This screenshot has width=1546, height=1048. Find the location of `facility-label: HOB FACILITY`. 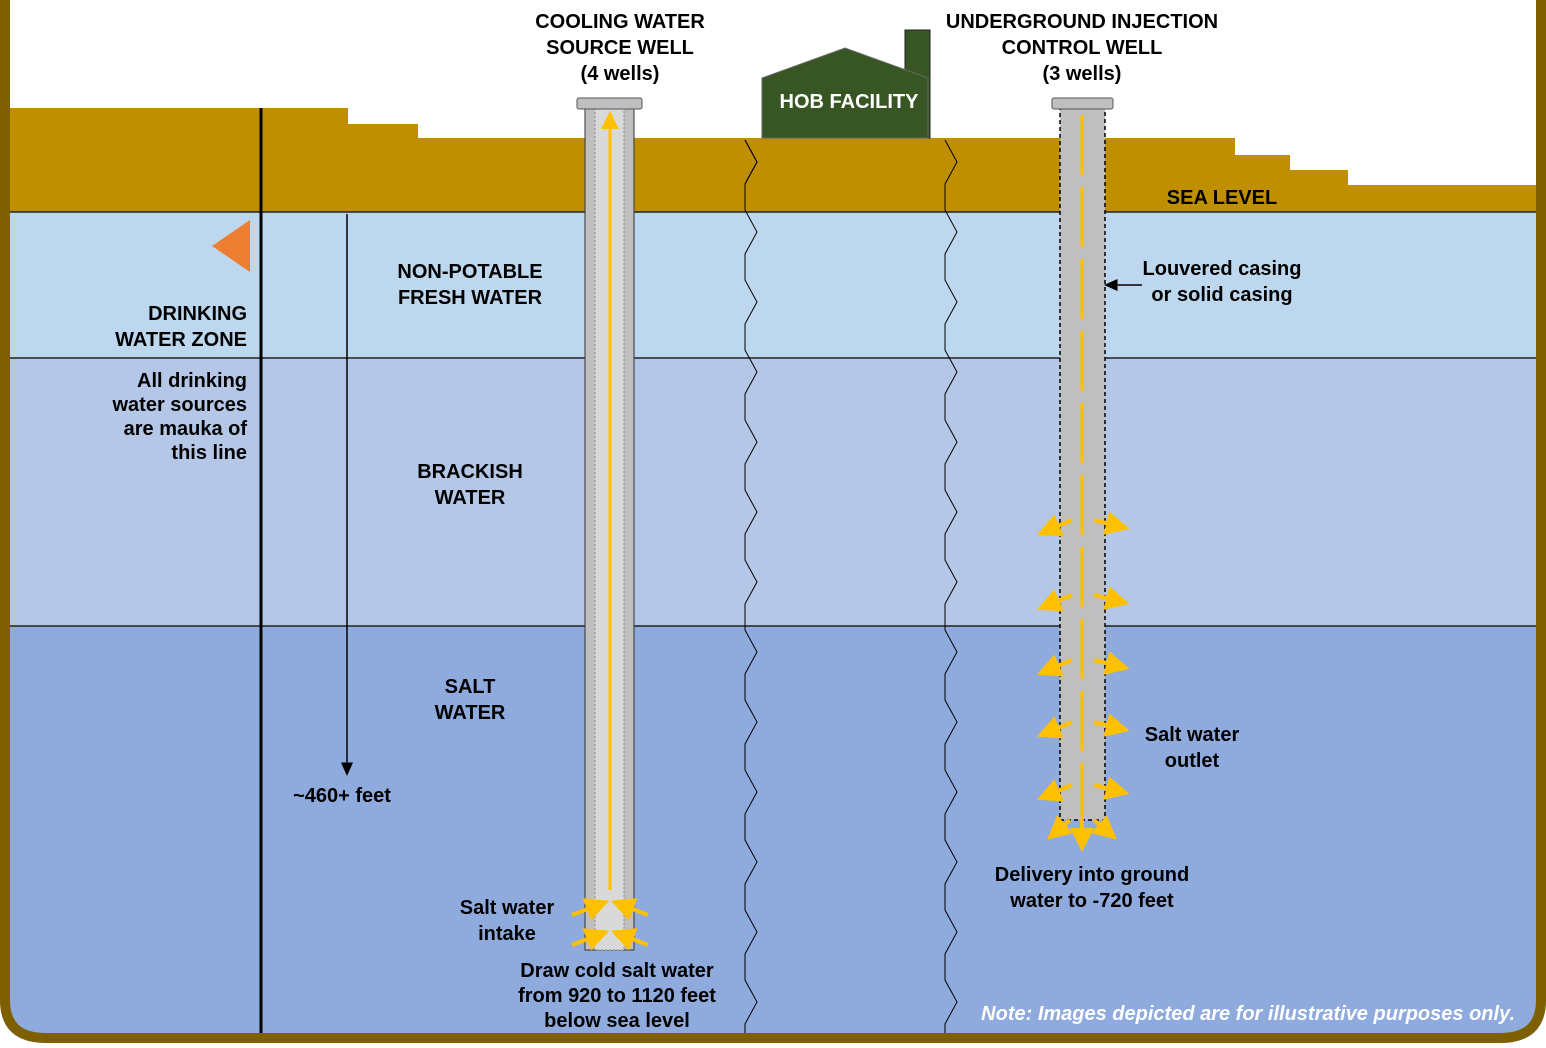

facility-label: HOB FACILITY is located at coordinates (850, 102).